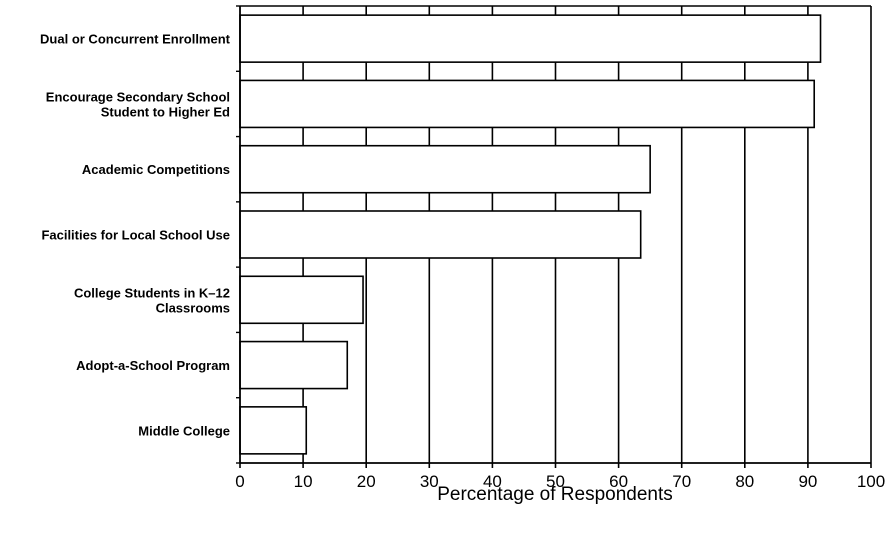  Describe the element at coordinates (744, 481) in the screenshot. I see `x-tick-label: 80` at that location.